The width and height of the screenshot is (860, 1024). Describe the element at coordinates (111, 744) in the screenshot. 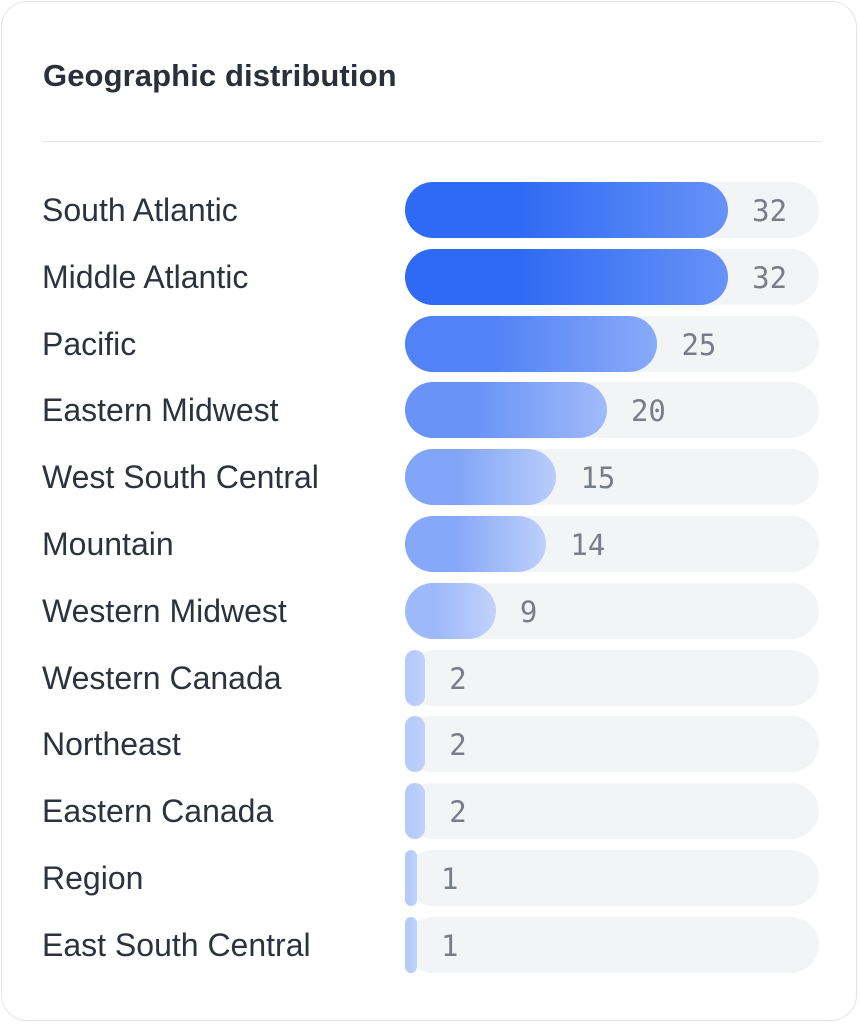

I see `category-label: Northeast` at that location.